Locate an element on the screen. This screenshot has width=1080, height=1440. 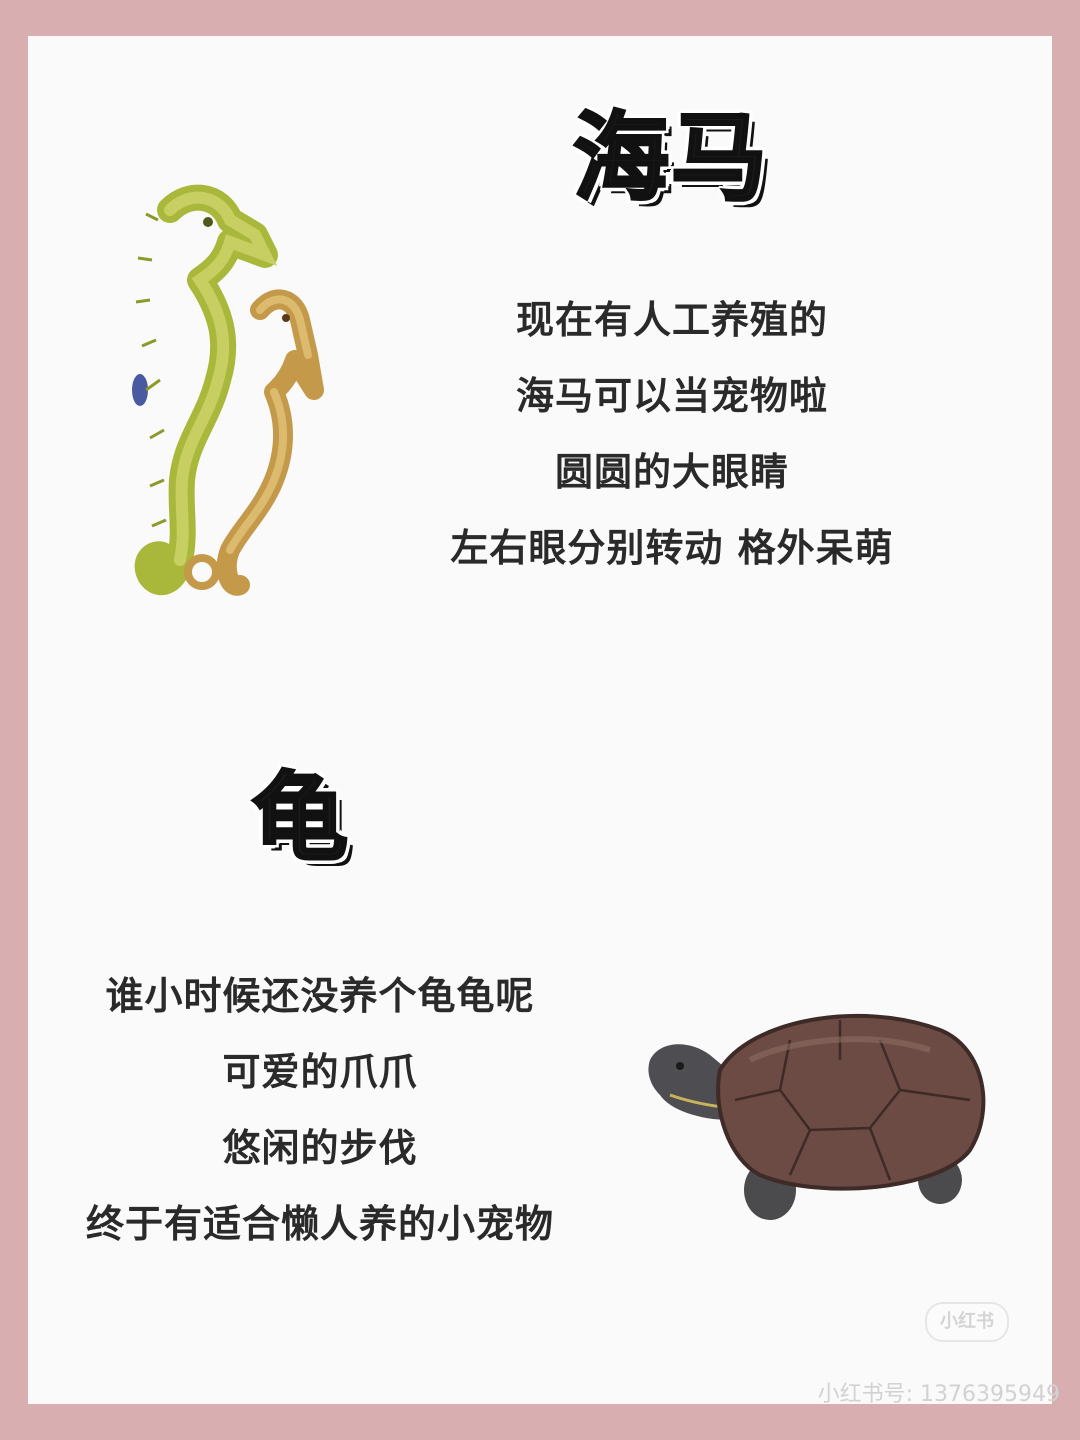
turtle-line: 可爱的爪爪 is located at coordinates (320, 1072).